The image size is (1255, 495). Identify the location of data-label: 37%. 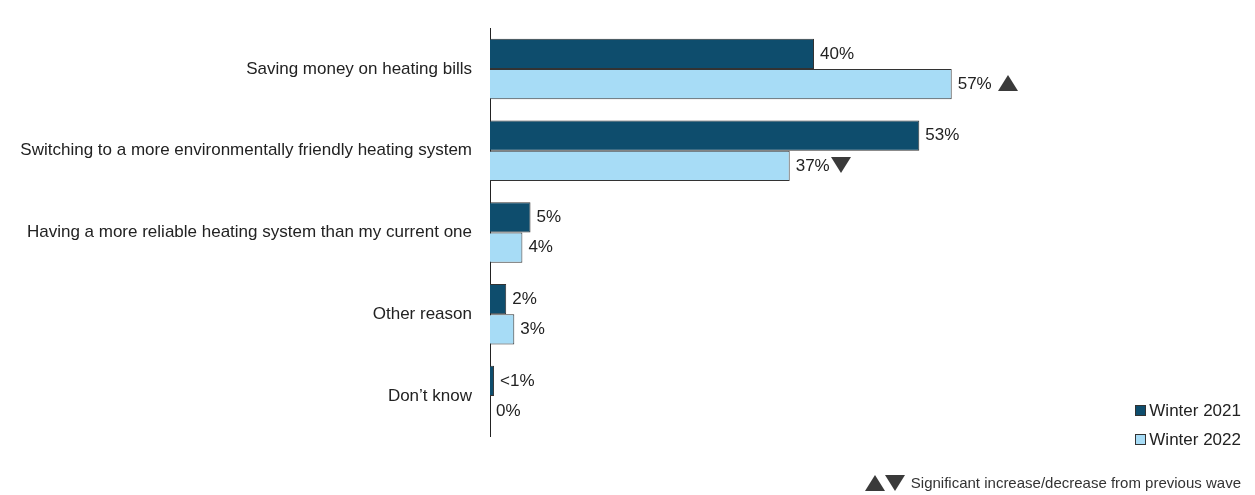
(812, 165).